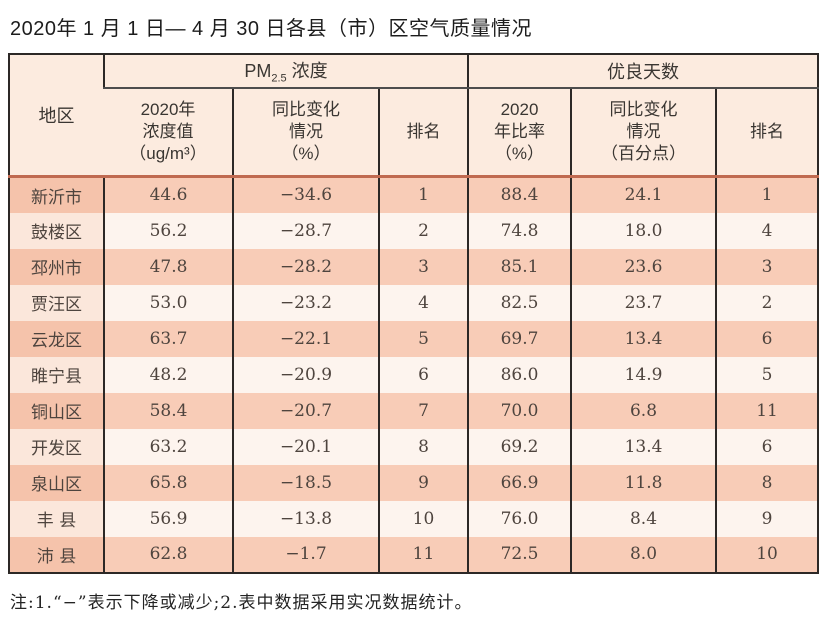 The width and height of the screenshot is (825, 620). I want to click on cell-pm25-value: 63.7, so click(168, 338).